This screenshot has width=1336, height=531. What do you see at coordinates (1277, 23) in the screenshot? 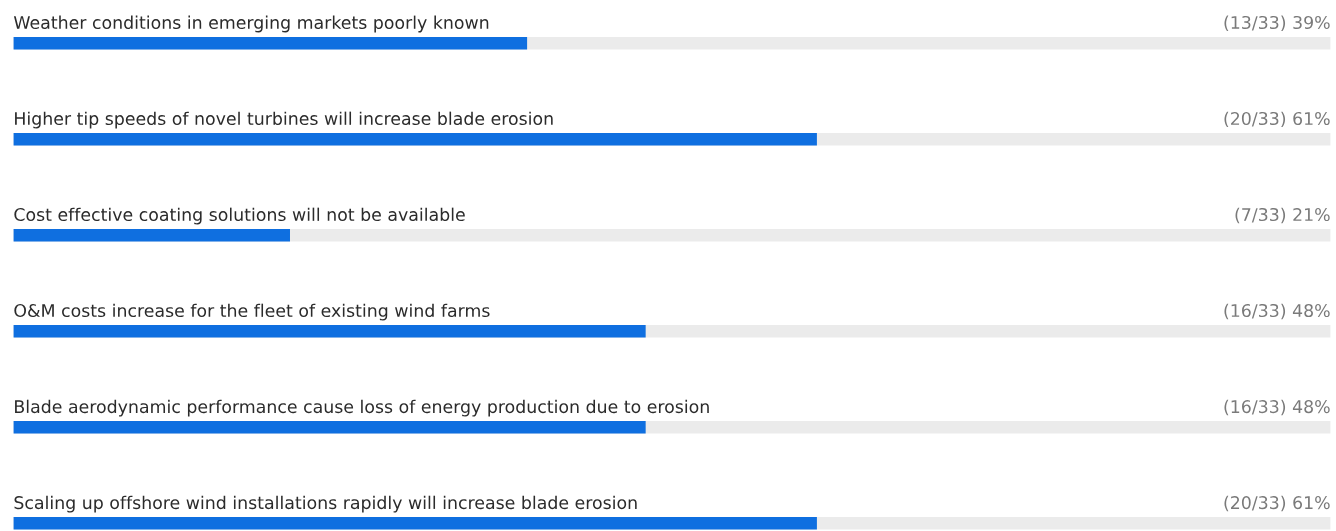
I see `data-label: (13/33) 39%` at bounding box center [1277, 23].